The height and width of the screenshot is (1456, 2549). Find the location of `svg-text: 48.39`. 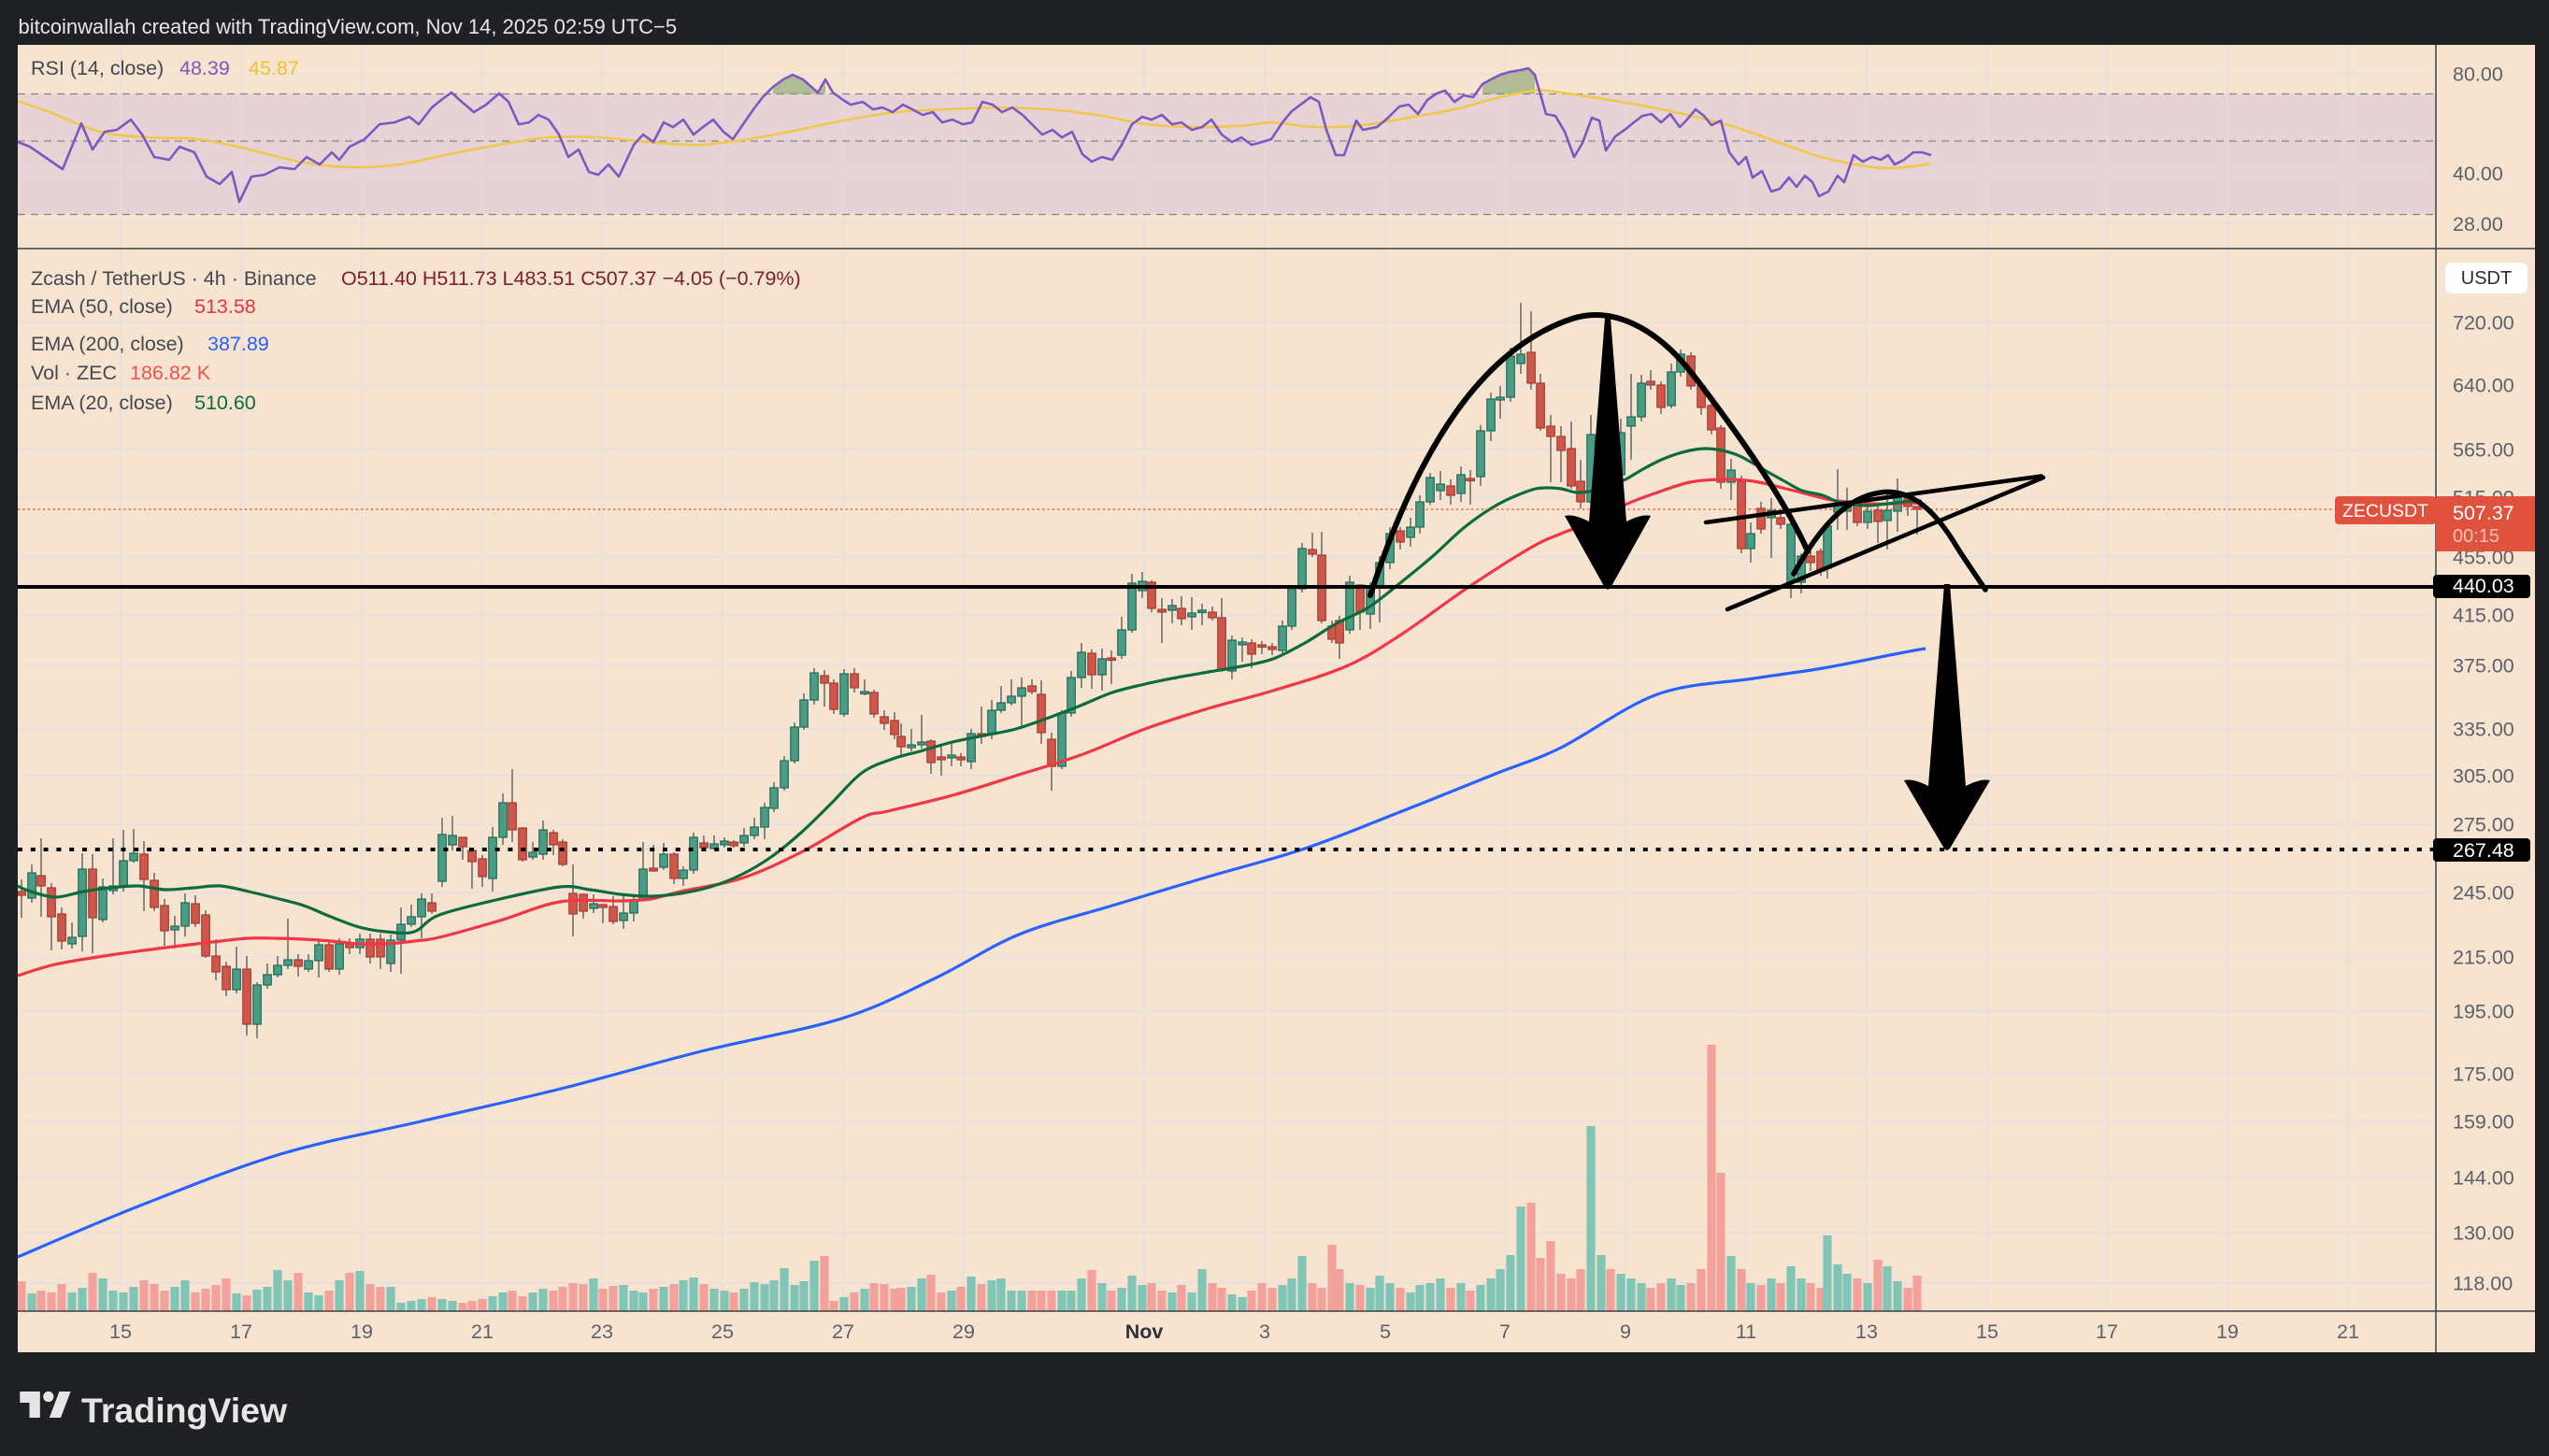

svg-text: 48.39 is located at coordinates (204, 68).